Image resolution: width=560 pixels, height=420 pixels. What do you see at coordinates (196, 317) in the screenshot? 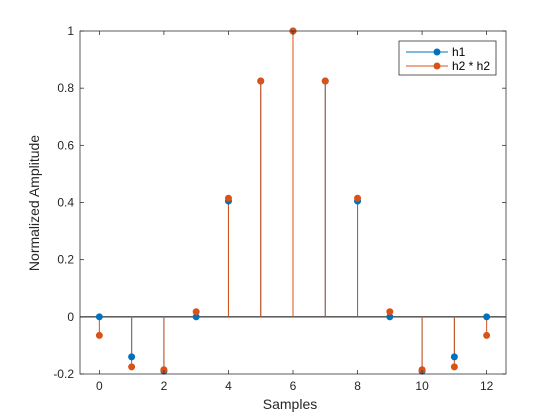
I see `stem-marker-series0-x3` at bounding box center [196, 317].